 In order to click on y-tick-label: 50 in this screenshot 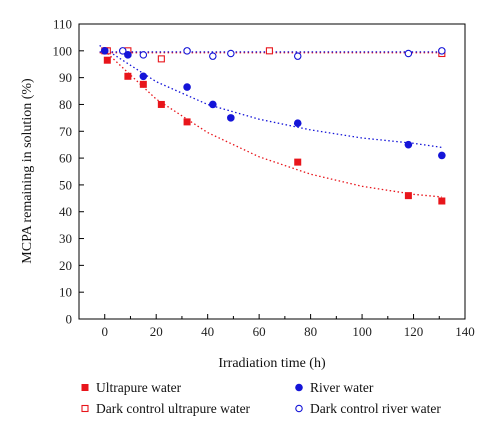, I will do `click(65, 184)`.